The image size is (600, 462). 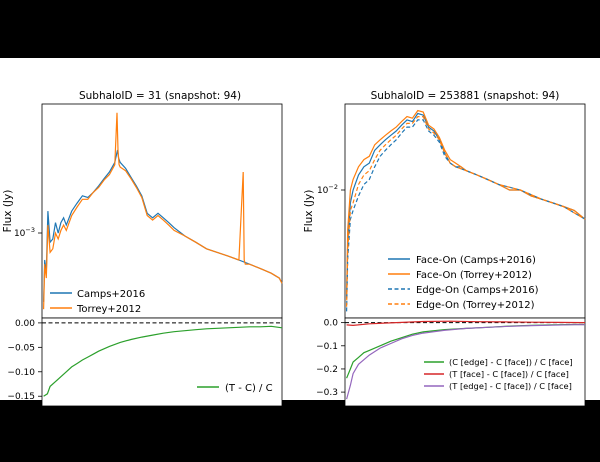 I want to click on right-ytick-label: −0.1, so click(x=327, y=347).